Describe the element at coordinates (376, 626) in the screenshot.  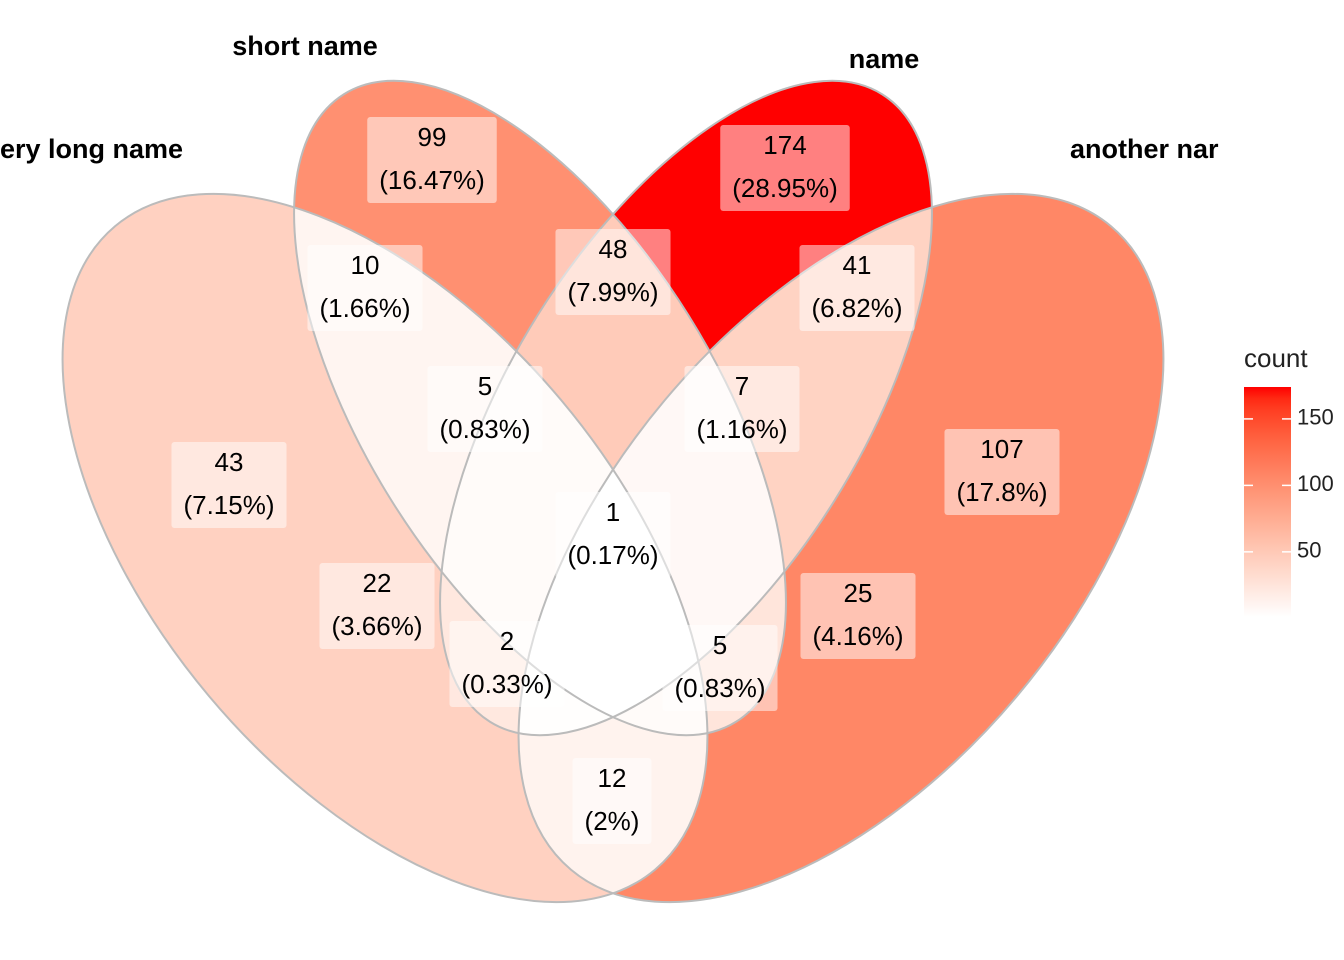
I see `percent-label: (3.66%)` at that location.